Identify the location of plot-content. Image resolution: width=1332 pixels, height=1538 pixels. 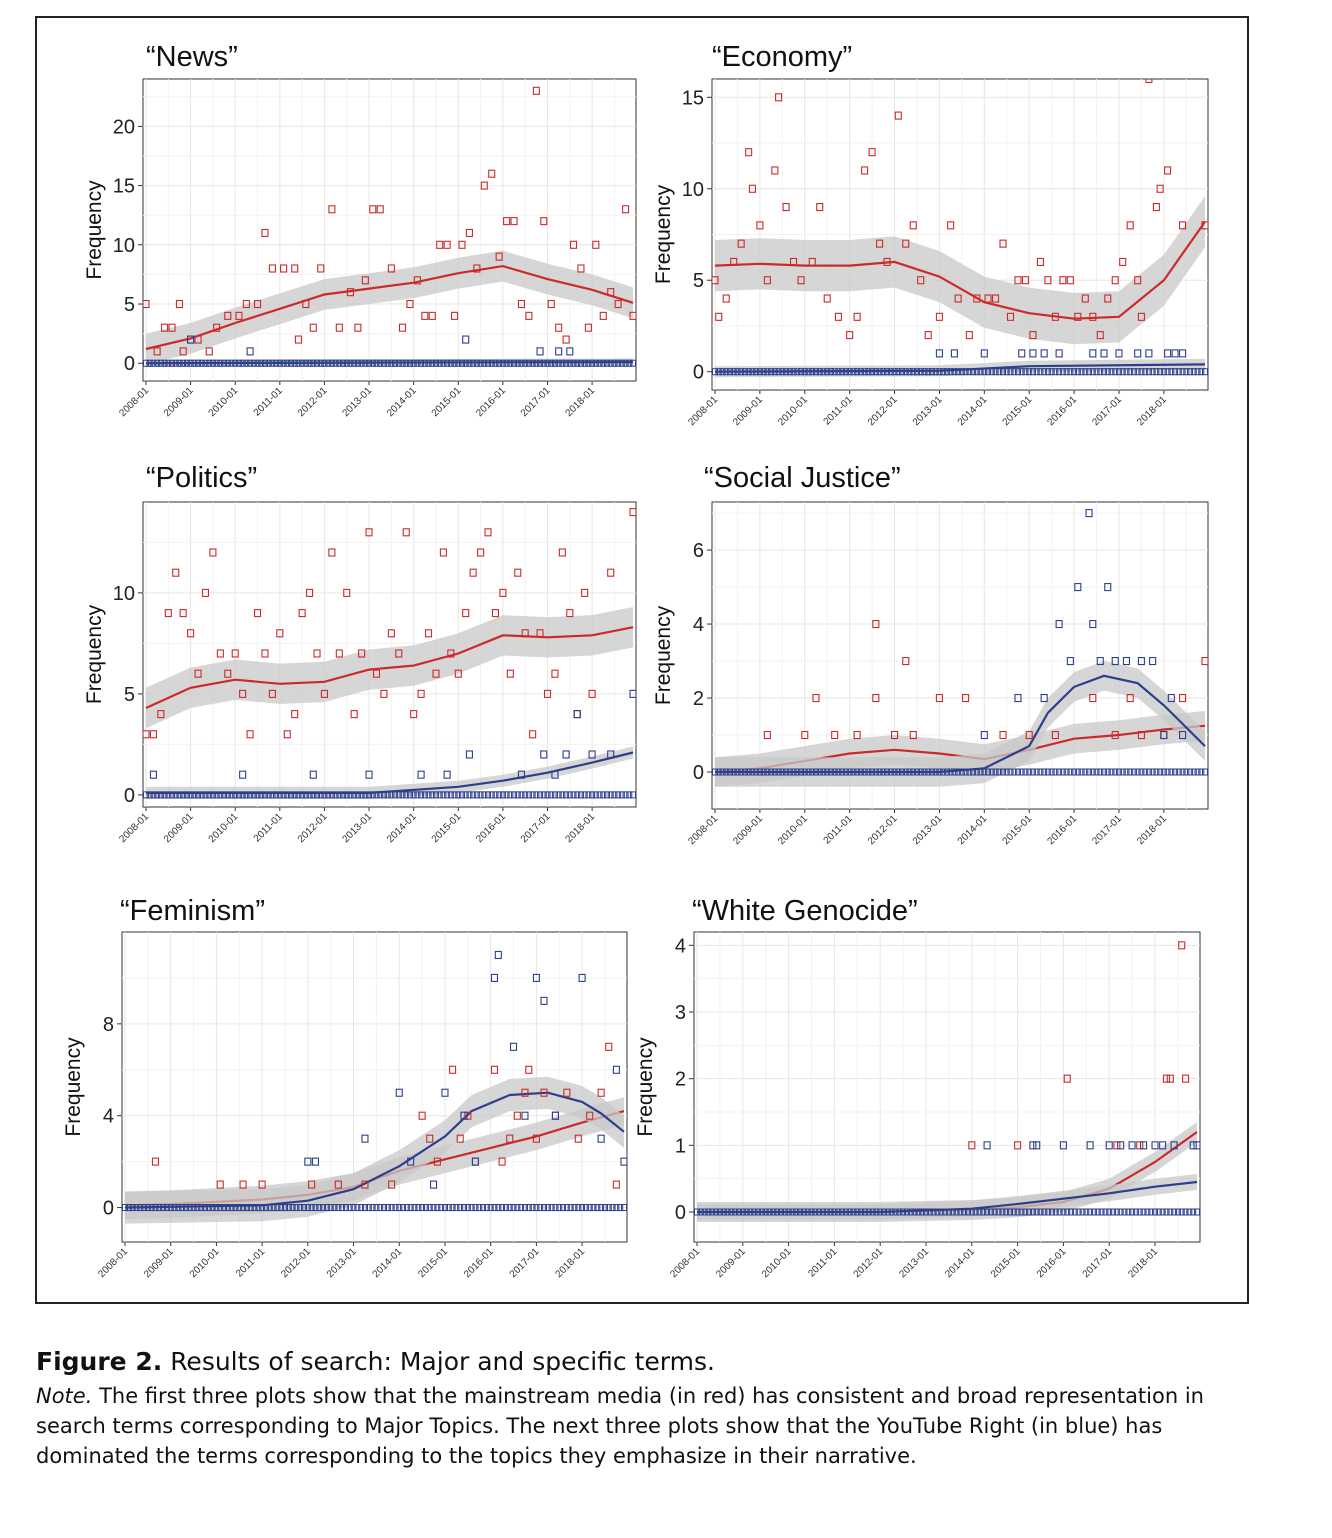
(947, 1081).